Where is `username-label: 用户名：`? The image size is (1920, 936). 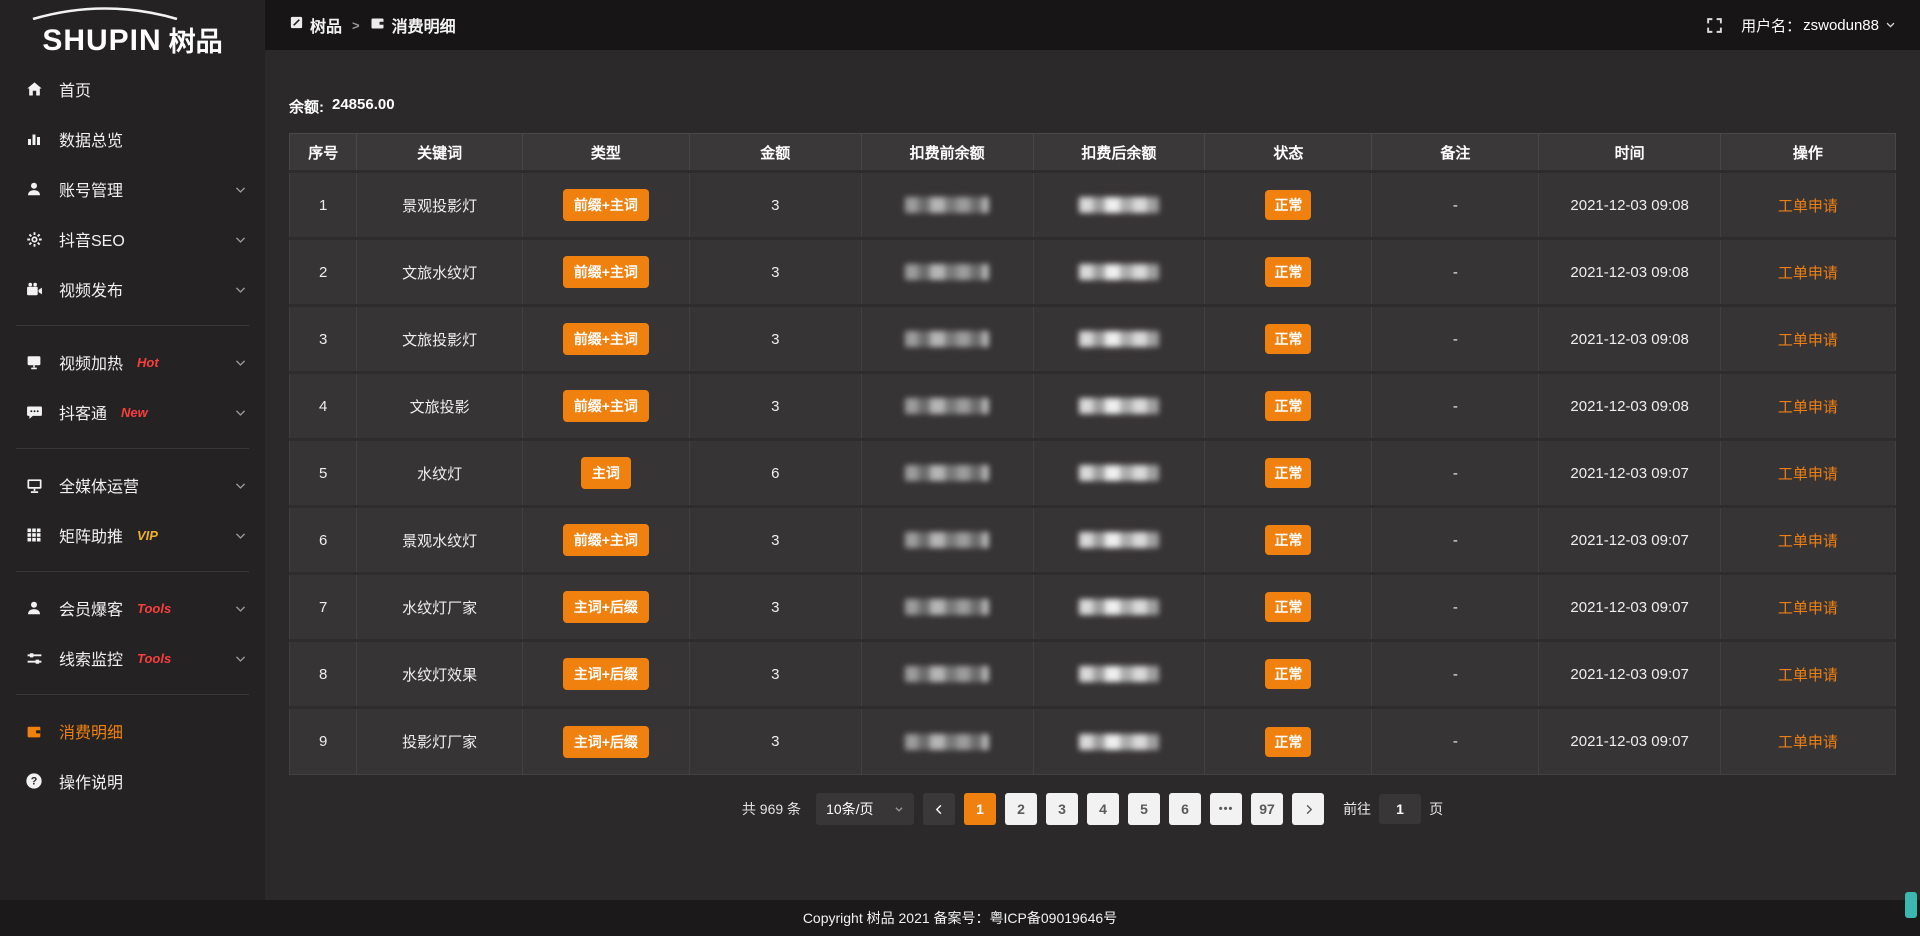 username-label: 用户名： is located at coordinates (1771, 26).